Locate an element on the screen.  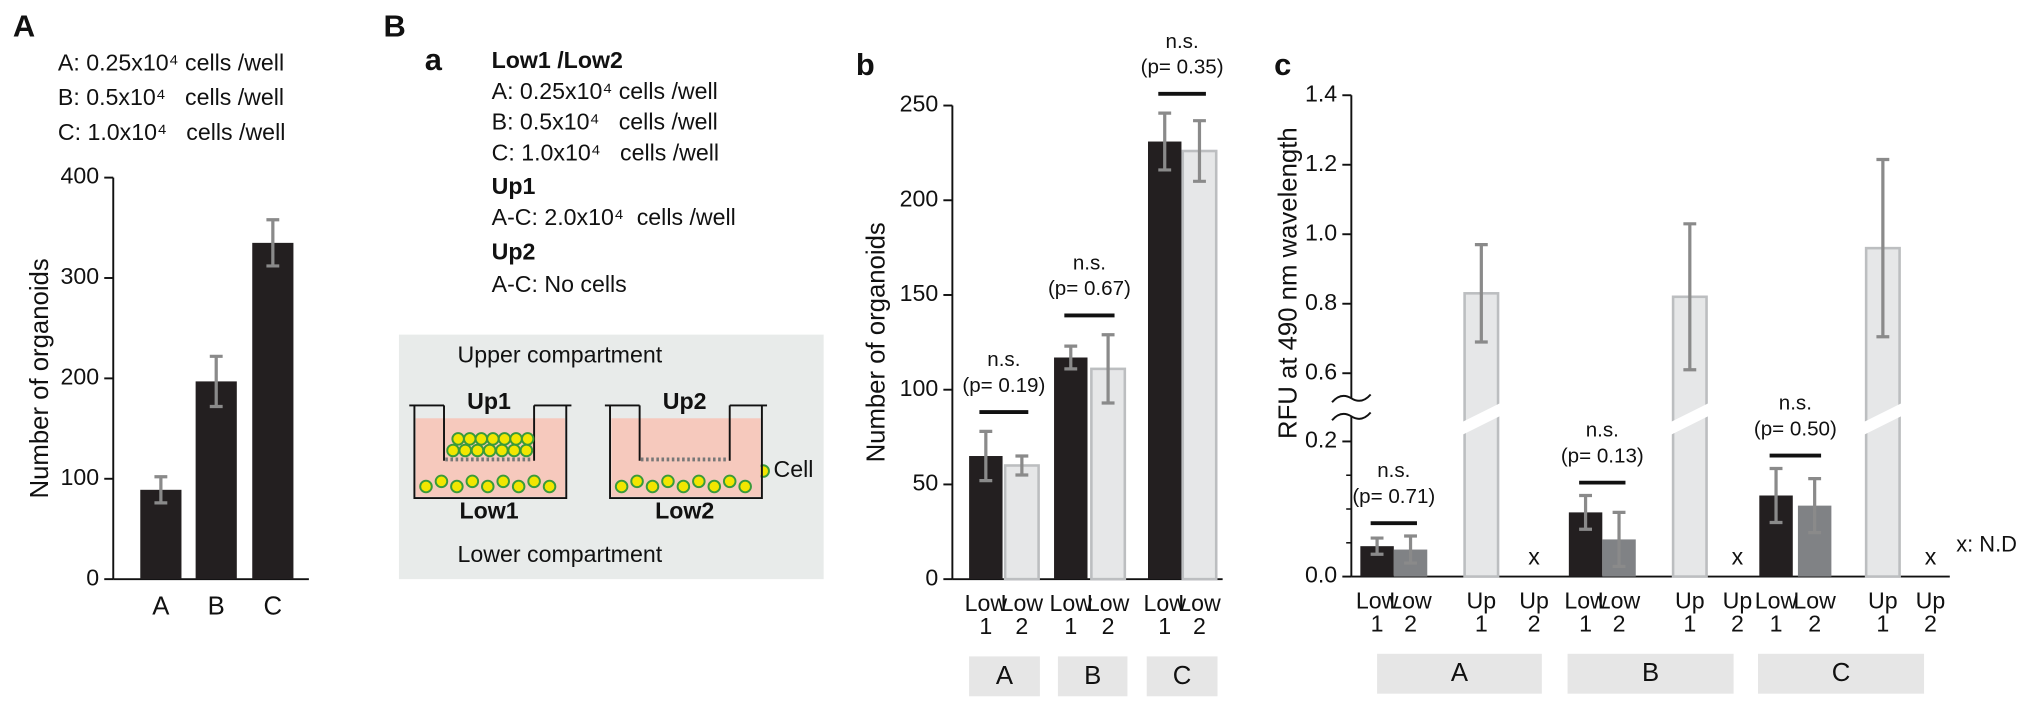
group-label: B is located at coordinates (1650, 673).